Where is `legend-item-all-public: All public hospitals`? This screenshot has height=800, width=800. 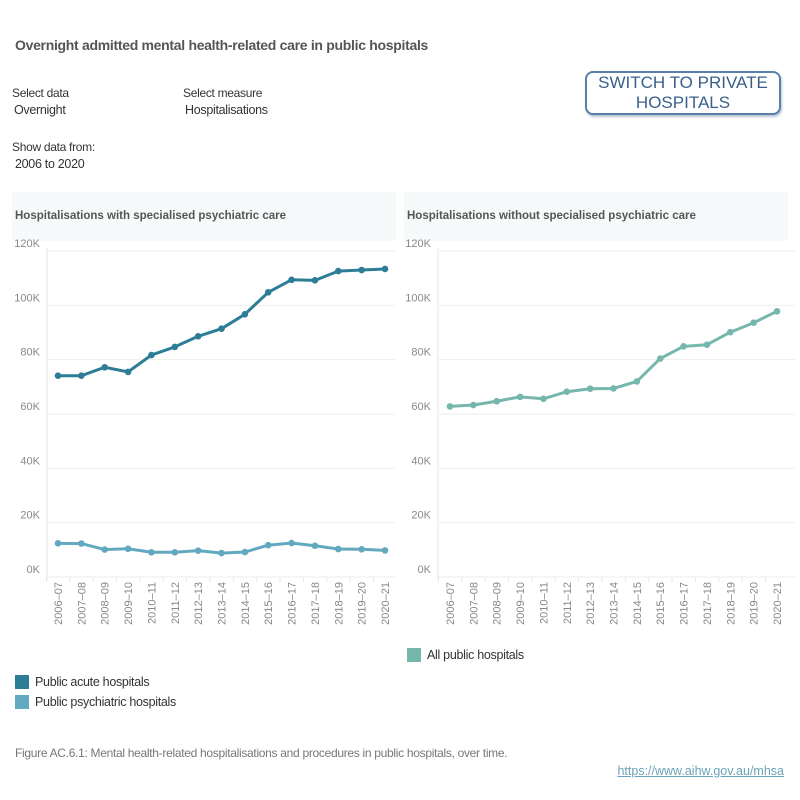
legend-item-all-public: All public hospitals is located at coordinates (465, 655).